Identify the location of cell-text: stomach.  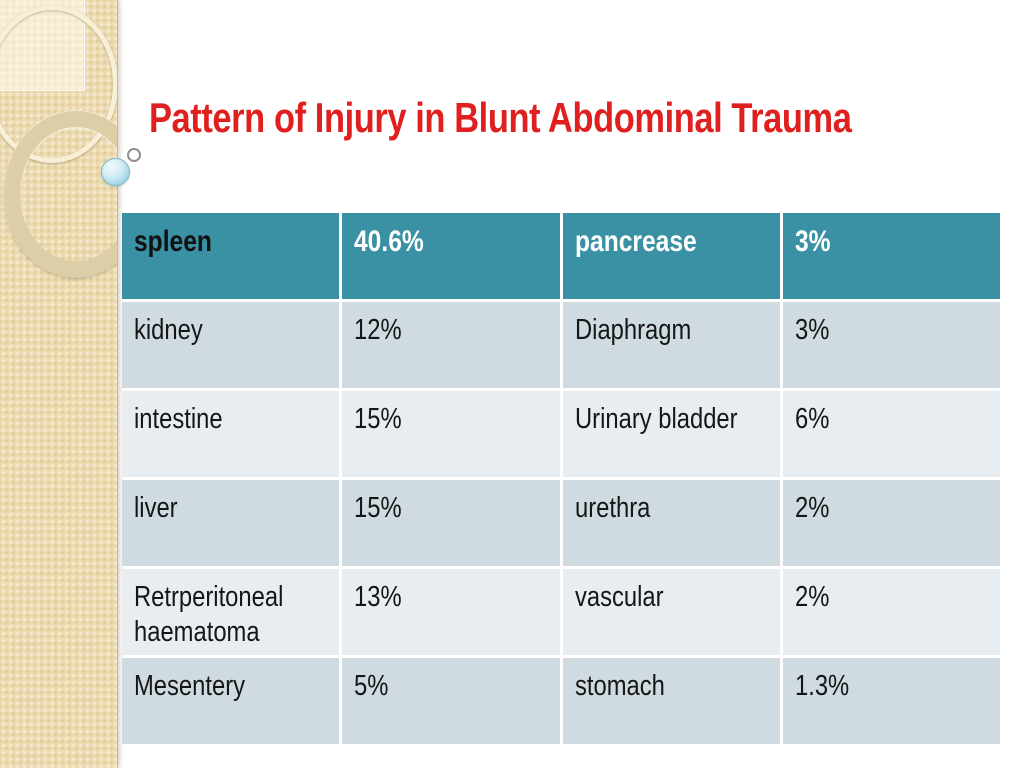
(619, 686).